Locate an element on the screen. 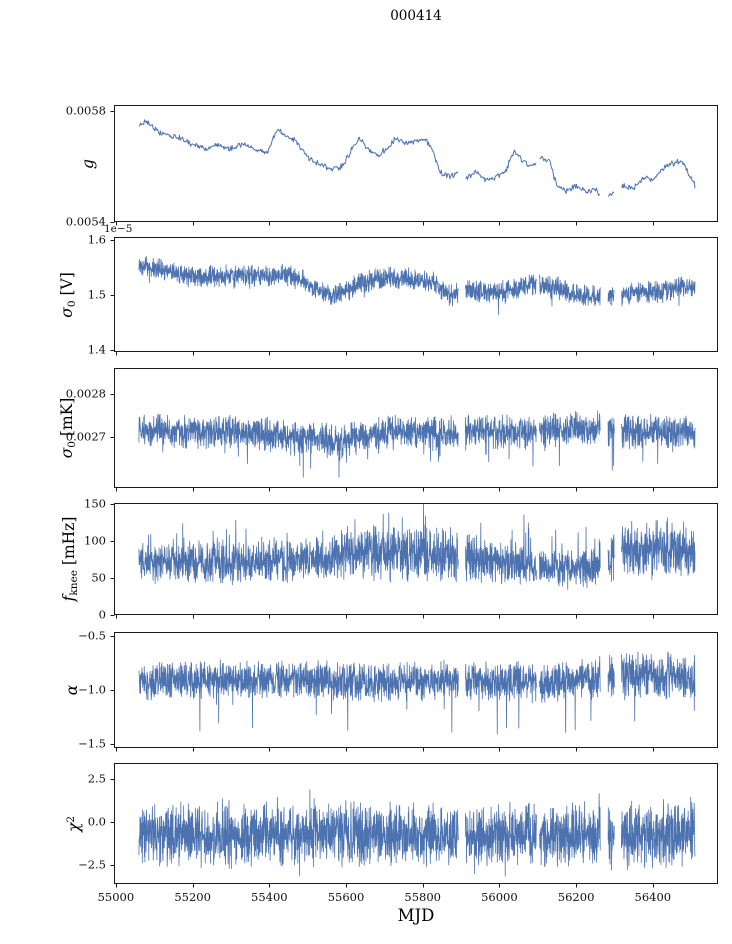  panel-f_knee-plot is located at coordinates (416, 559).